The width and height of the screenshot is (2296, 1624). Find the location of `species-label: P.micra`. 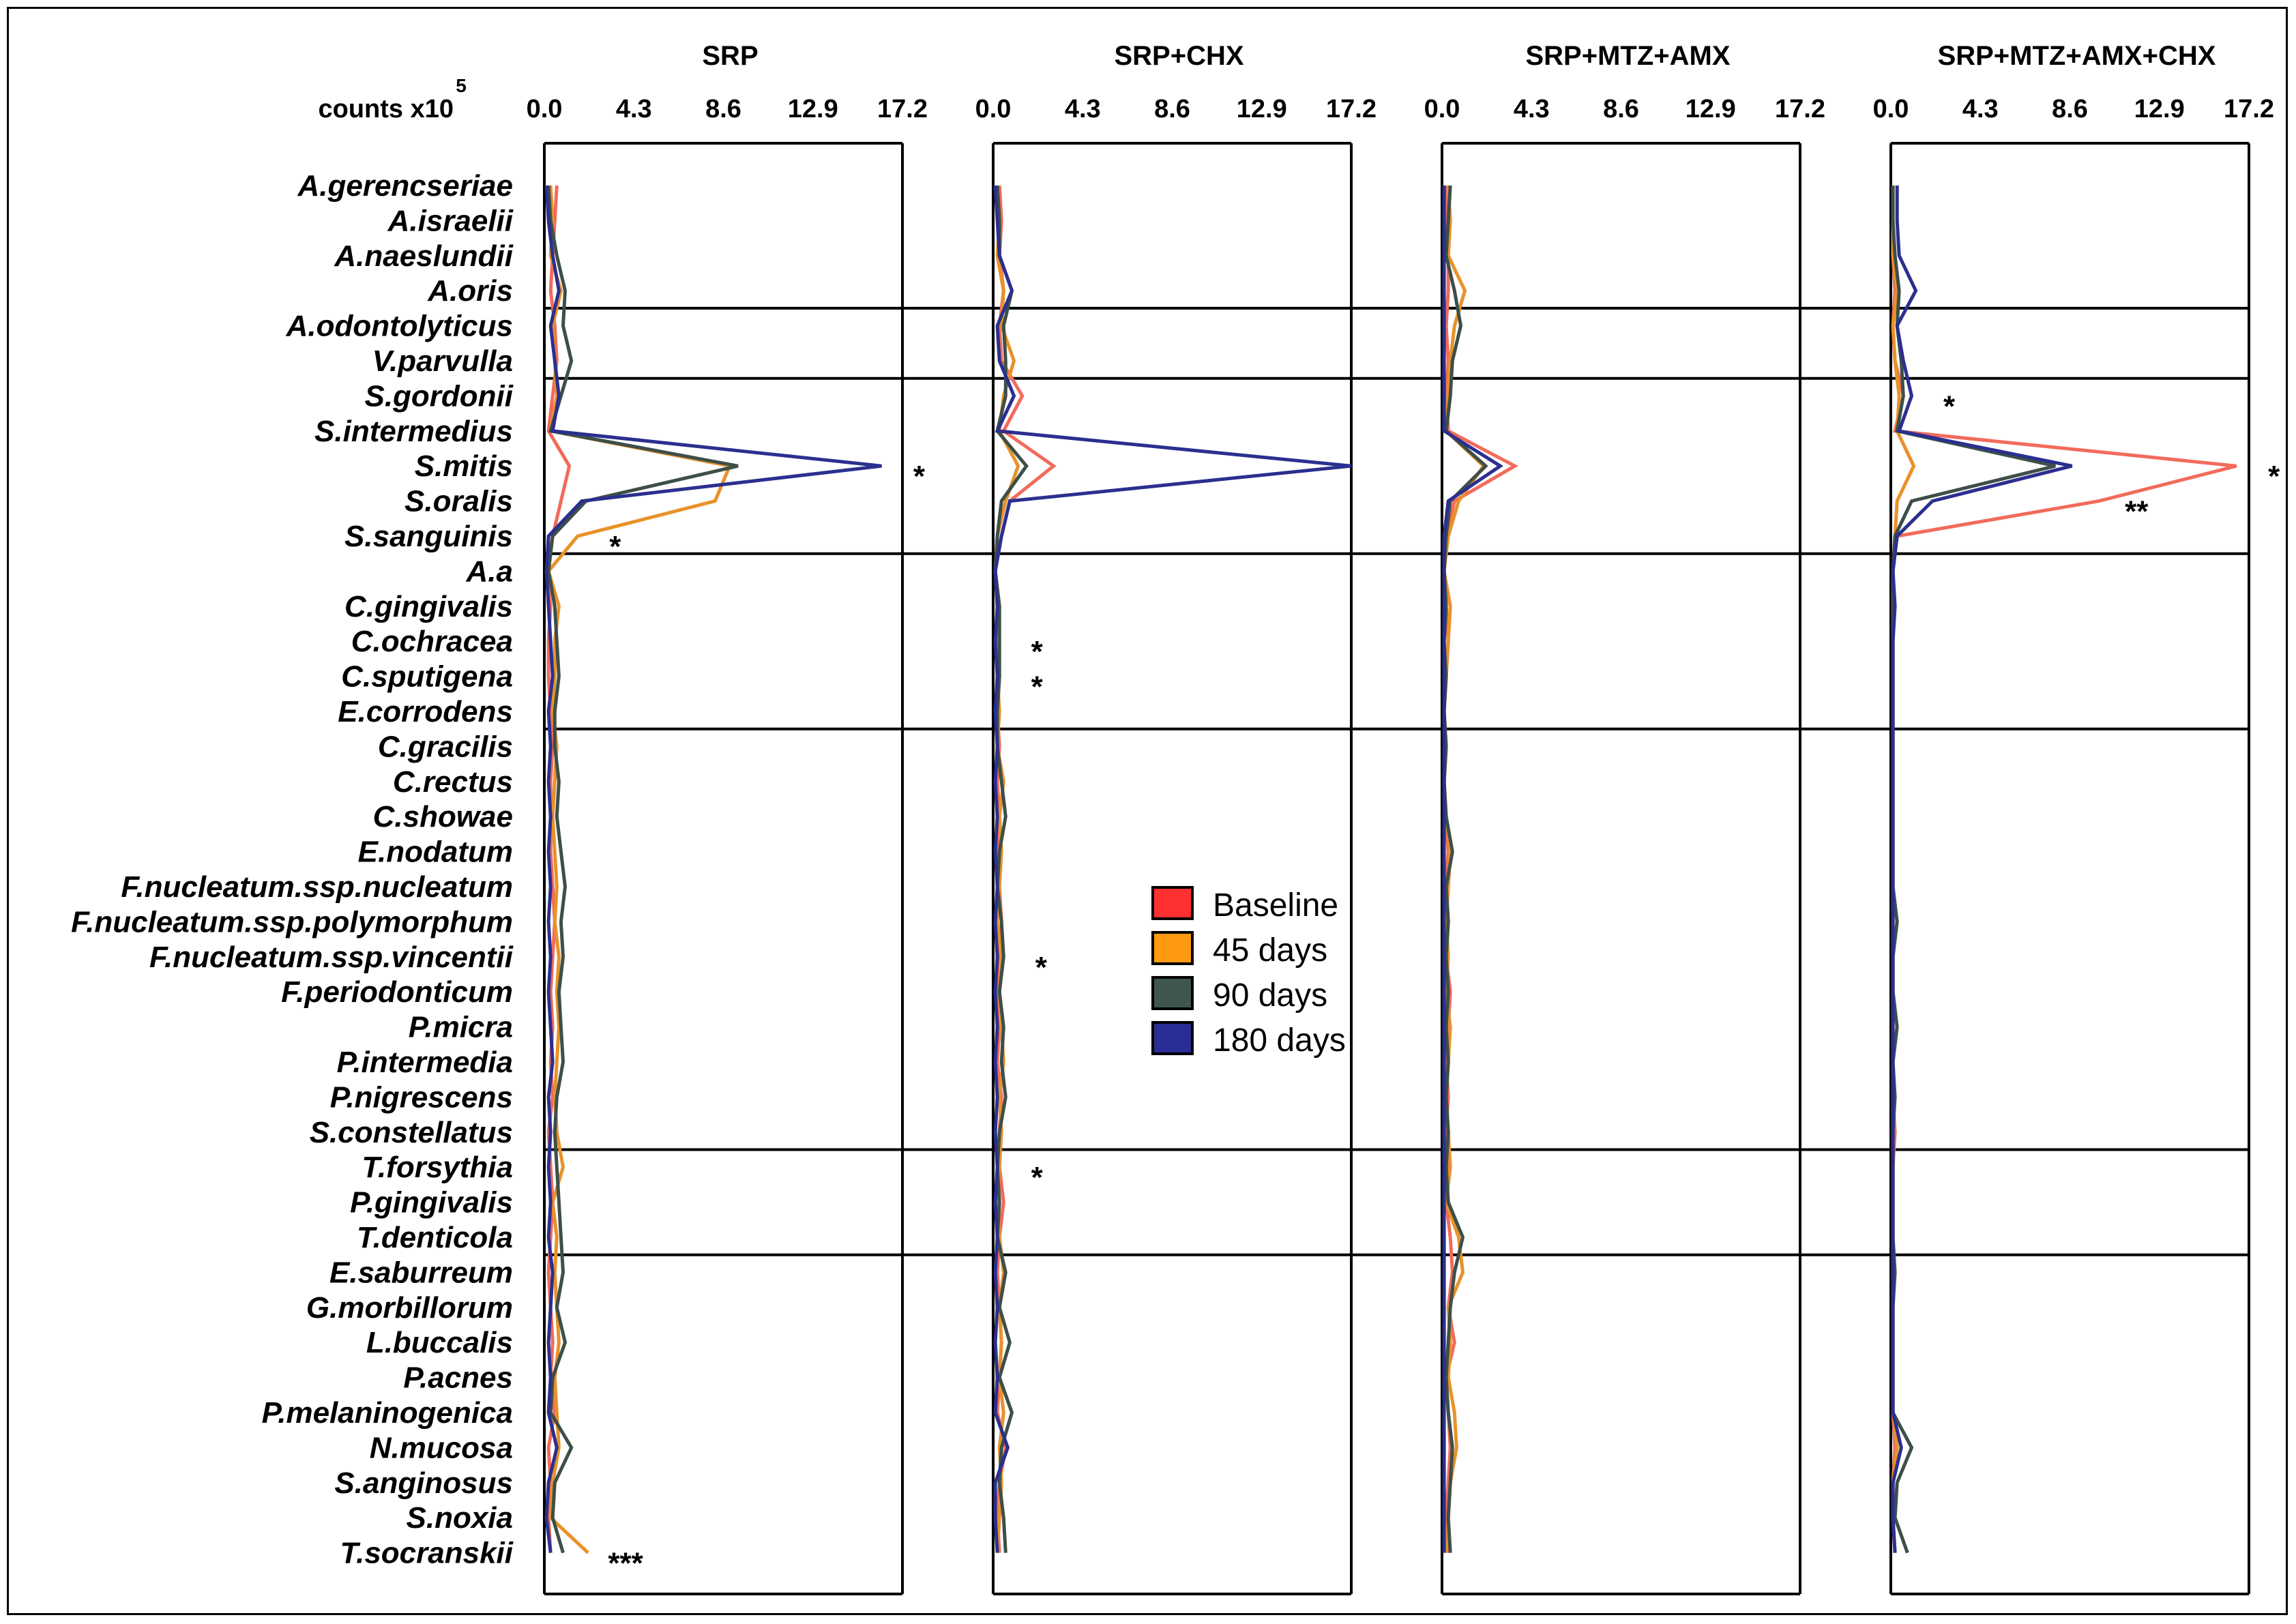

species-label: P.micra is located at coordinates (461, 1027).